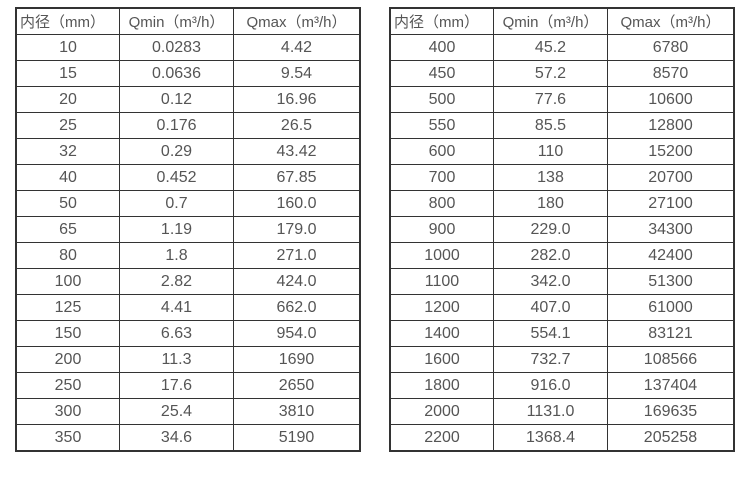 The image size is (750, 483). I want to click on diameter-cell: 900, so click(441, 229).